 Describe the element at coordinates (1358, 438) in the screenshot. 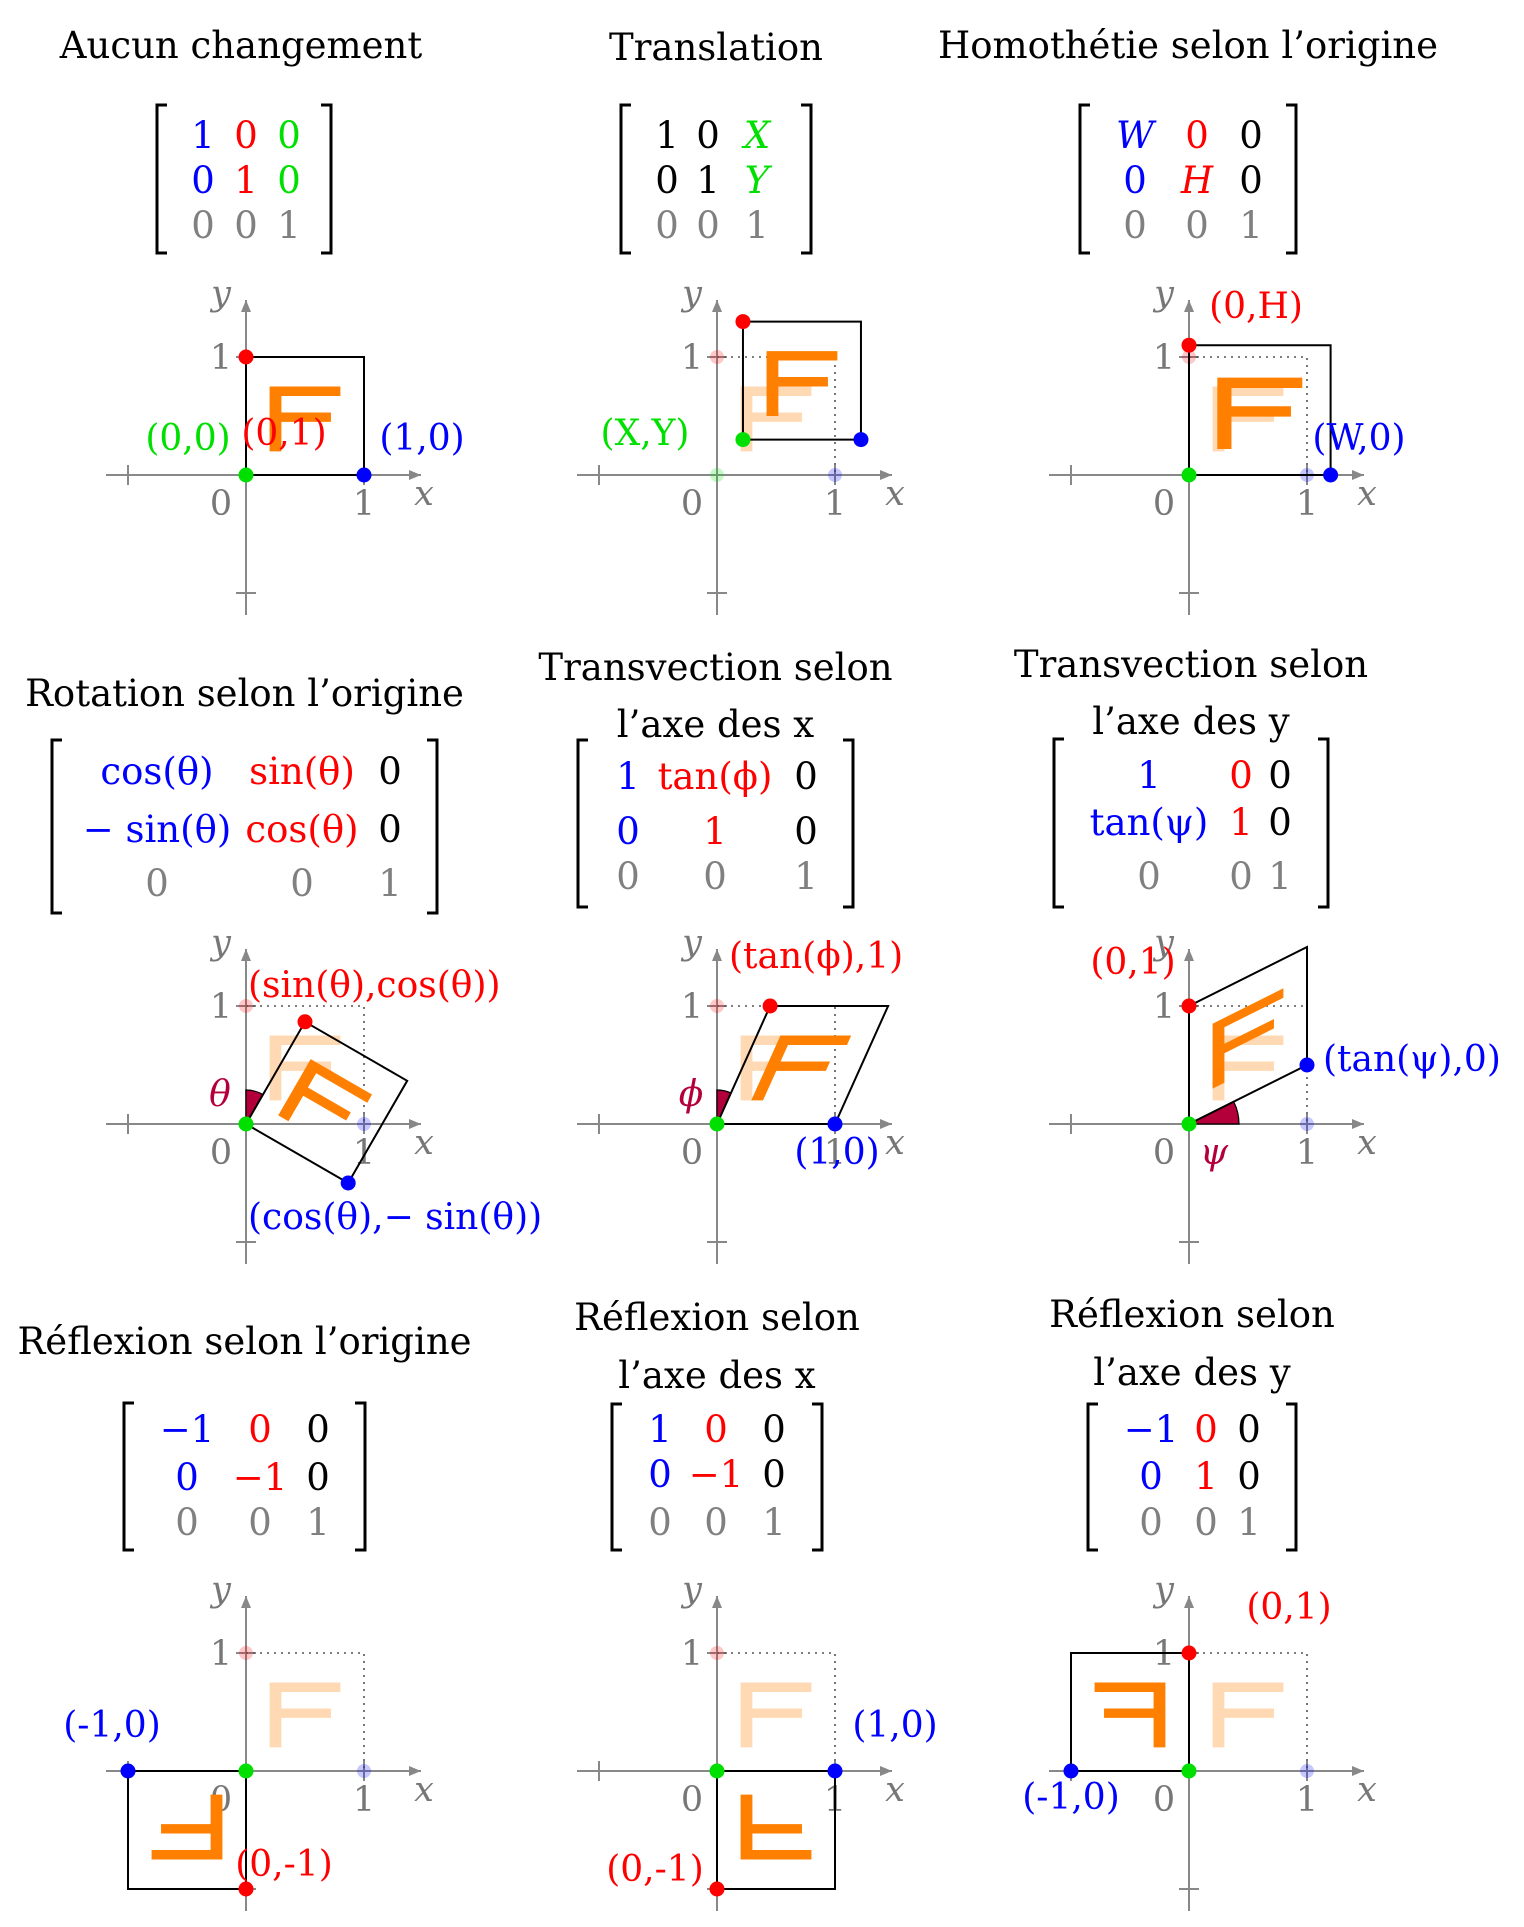

I see `point-label: (W,0)` at that location.